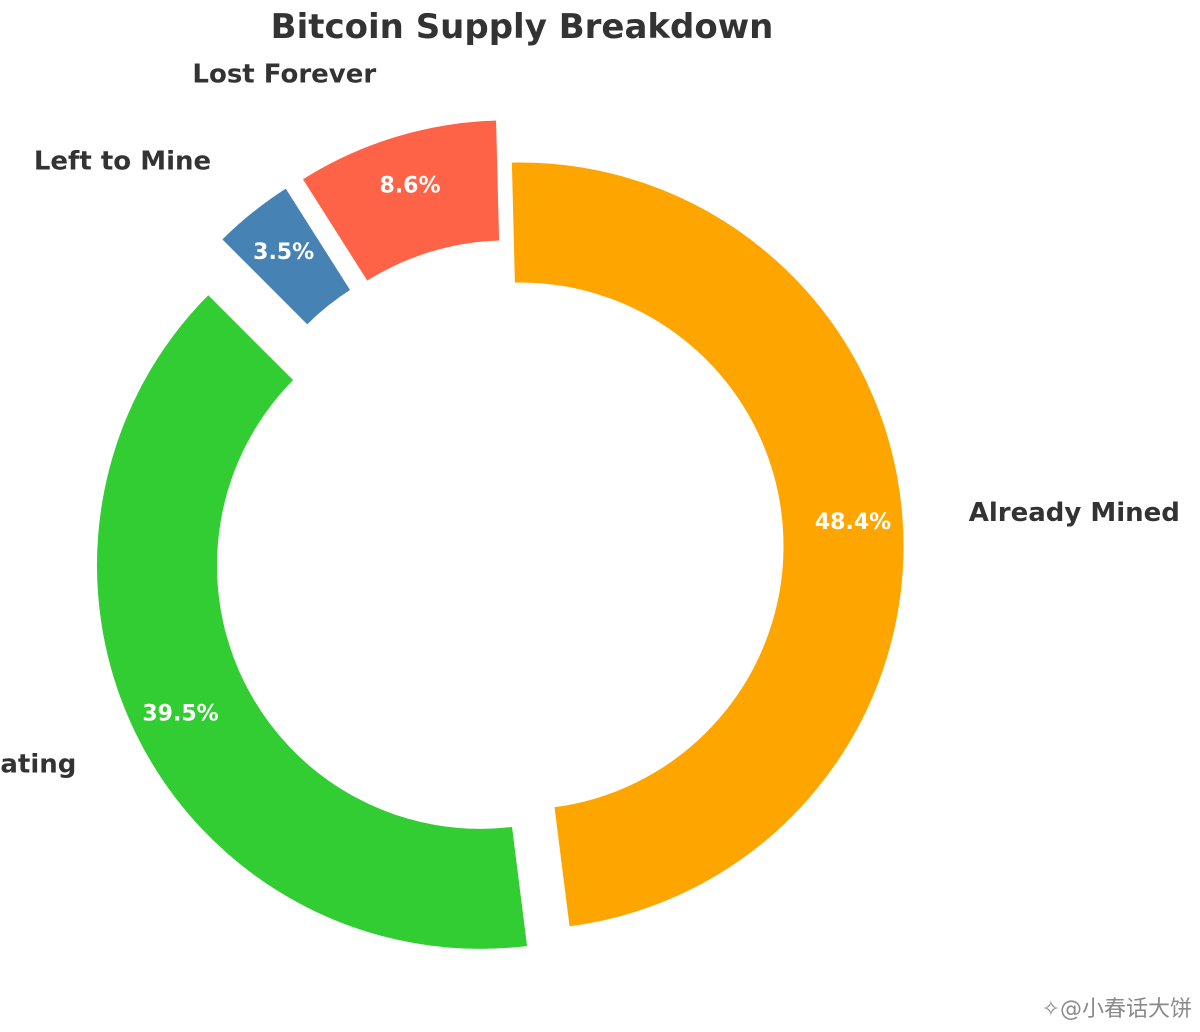  I want to click on watermark: ✧@小春话大饼, so click(1117, 1009).